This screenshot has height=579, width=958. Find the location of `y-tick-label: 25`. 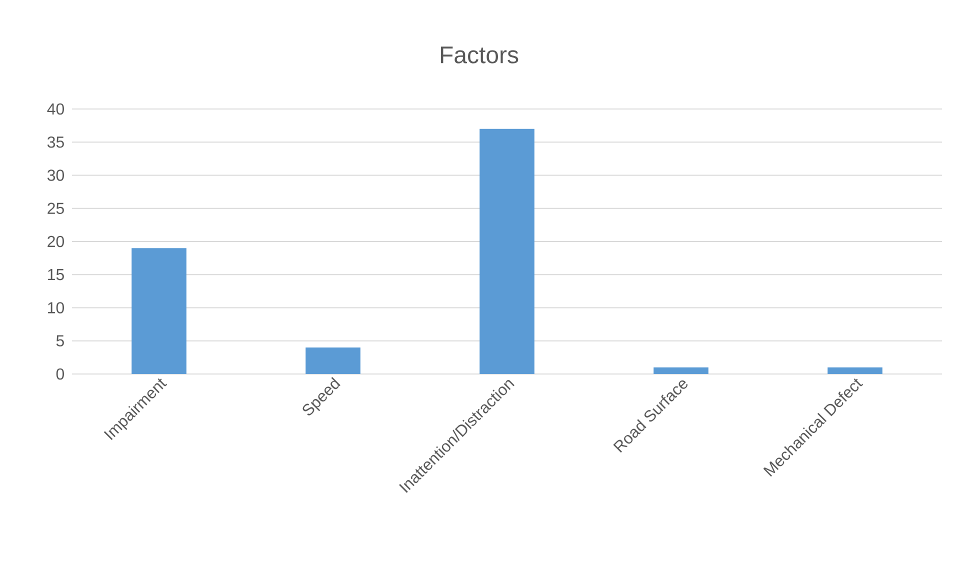

y-tick-label: 25 is located at coordinates (56, 208).